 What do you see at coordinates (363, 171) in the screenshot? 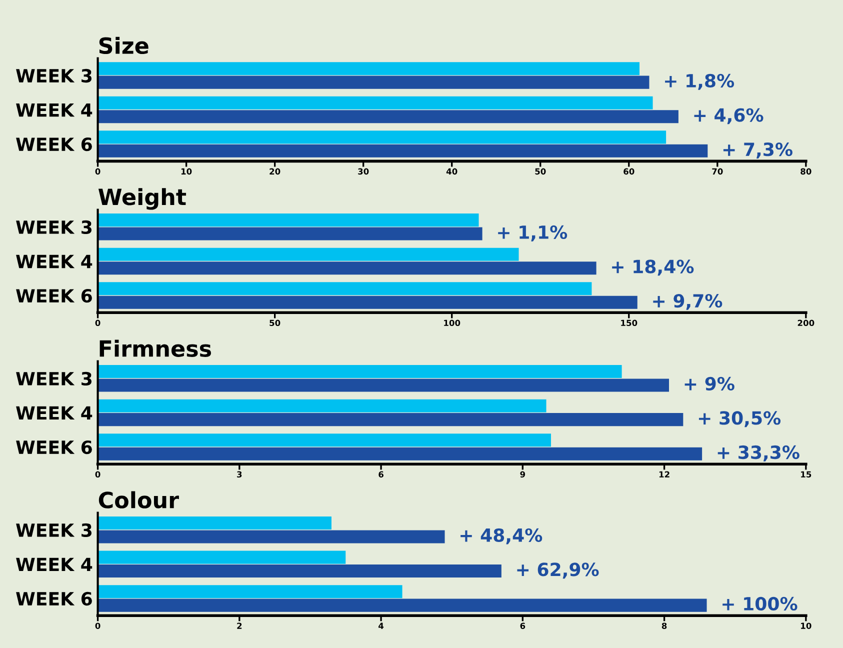
I see `x-tick-label: 30` at bounding box center [363, 171].